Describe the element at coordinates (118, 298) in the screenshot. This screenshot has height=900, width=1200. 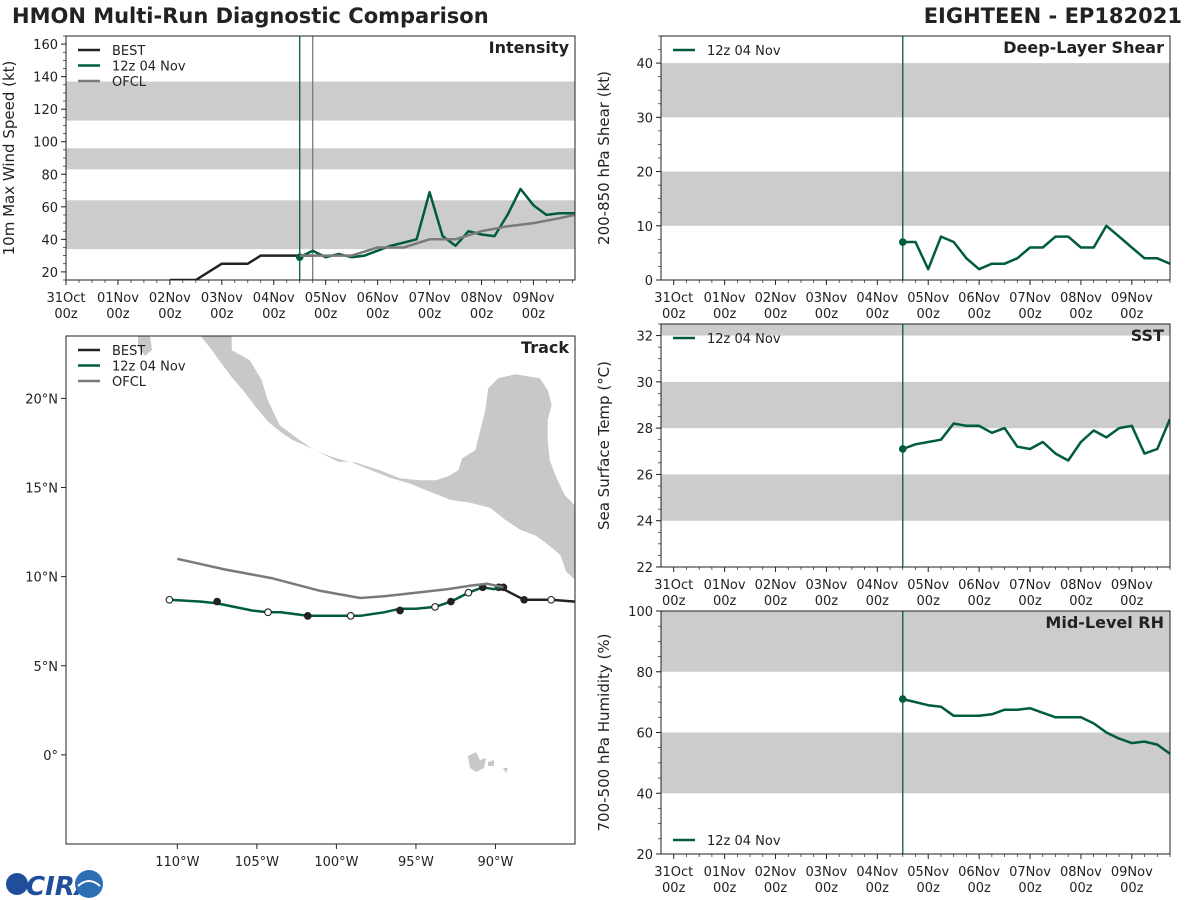
I see `intensity-xtick-label: 01Nov` at that location.